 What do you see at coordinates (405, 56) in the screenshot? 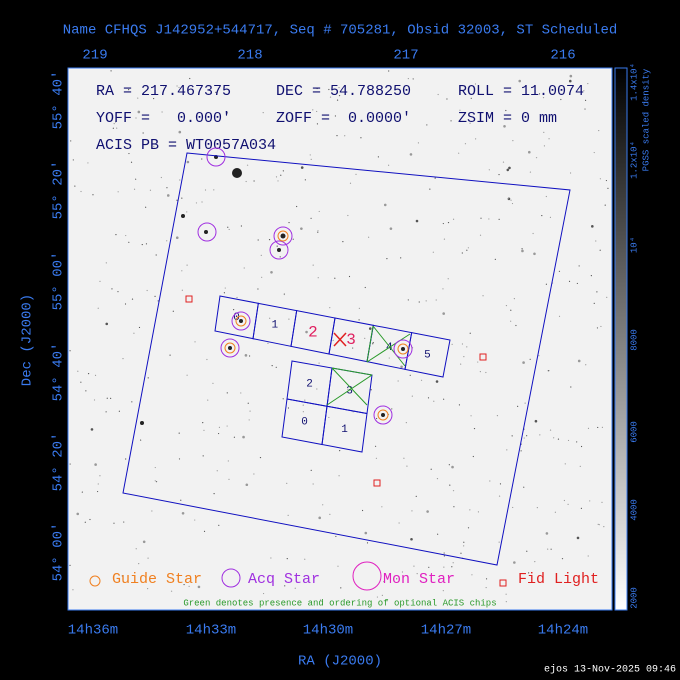
I see `top-tick-label: 217` at bounding box center [405, 56].